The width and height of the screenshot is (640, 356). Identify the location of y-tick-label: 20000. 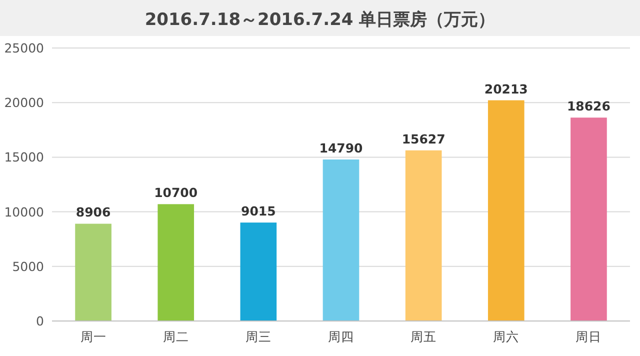
(24, 102).